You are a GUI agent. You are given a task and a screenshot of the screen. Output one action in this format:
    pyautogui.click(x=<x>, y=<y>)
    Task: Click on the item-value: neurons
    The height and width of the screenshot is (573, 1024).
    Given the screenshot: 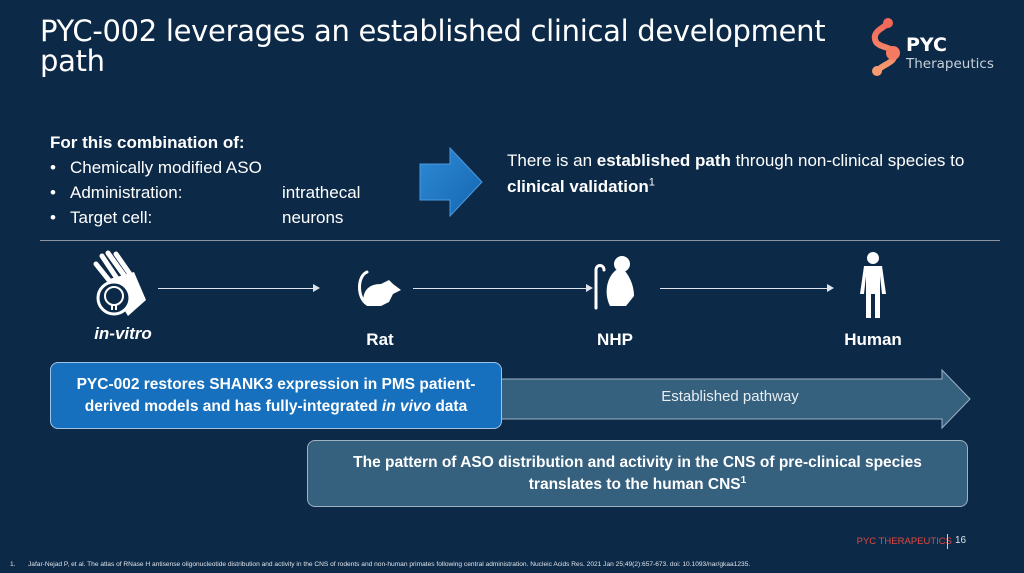 What is the action you would take?
    pyautogui.click(x=313, y=217)
    